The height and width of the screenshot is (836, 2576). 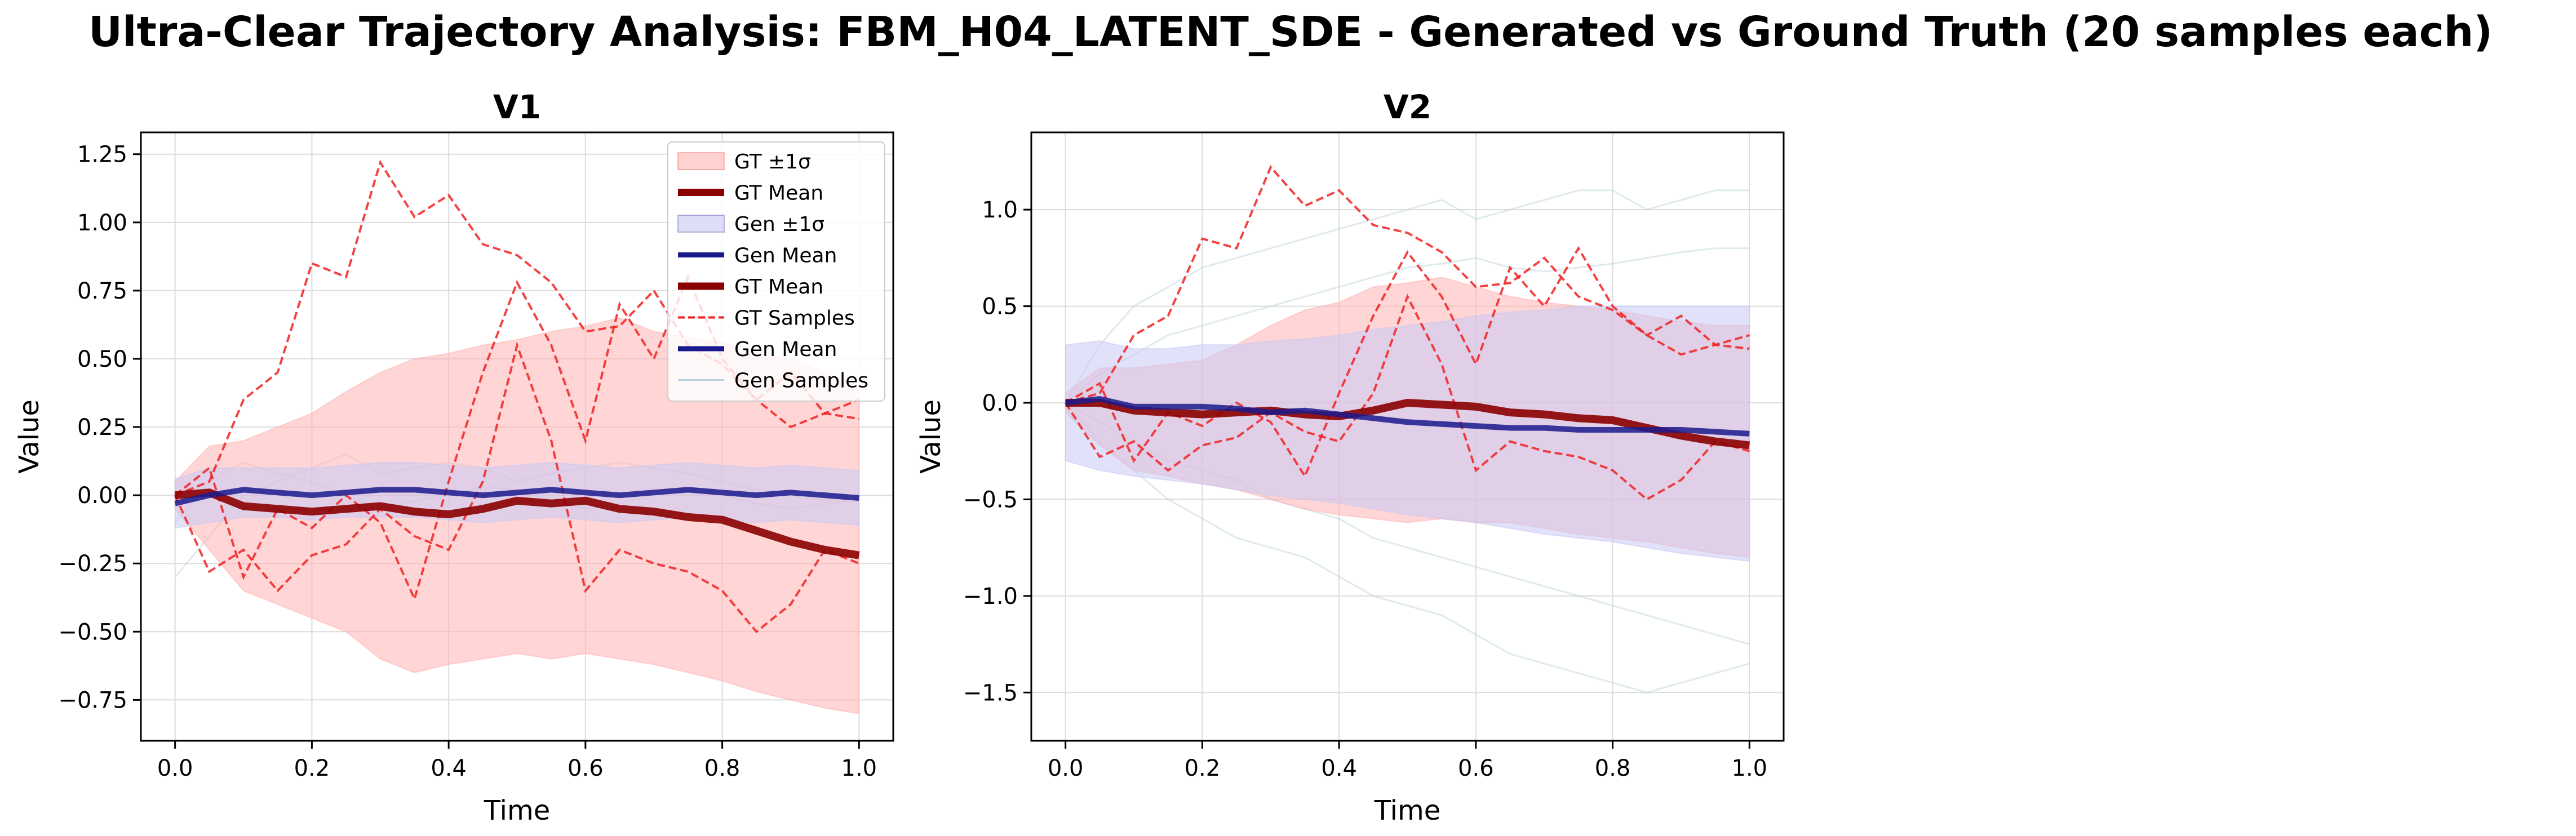 I want to click on legend-box, so click(x=776, y=272).